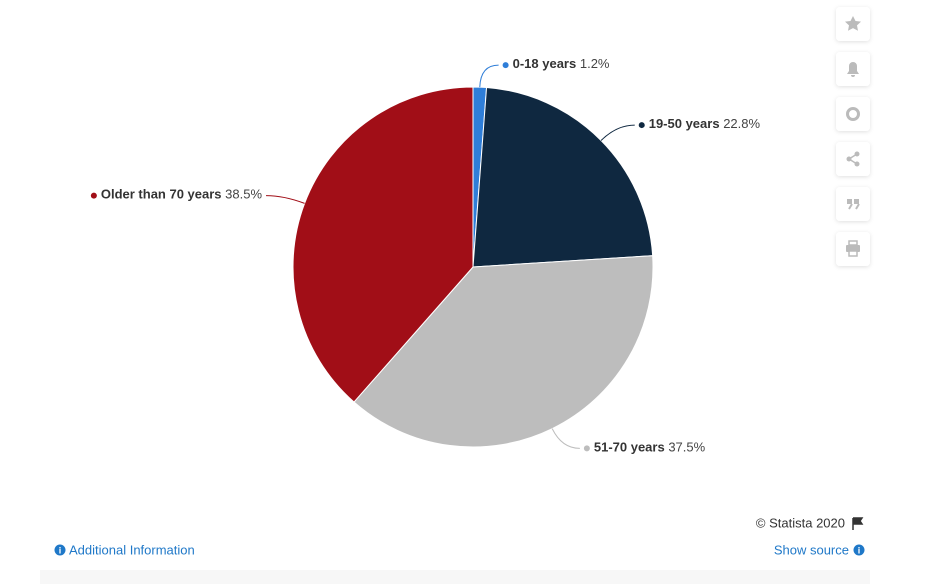 The image size is (945, 584). I want to click on notification-button, so click(853, 69).